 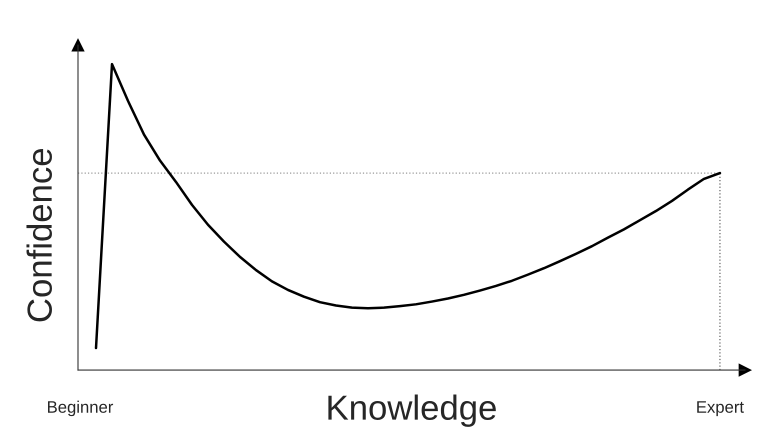 What do you see at coordinates (81, 408) in the screenshot?
I see `x-tick-label: Beginner` at bounding box center [81, 408].